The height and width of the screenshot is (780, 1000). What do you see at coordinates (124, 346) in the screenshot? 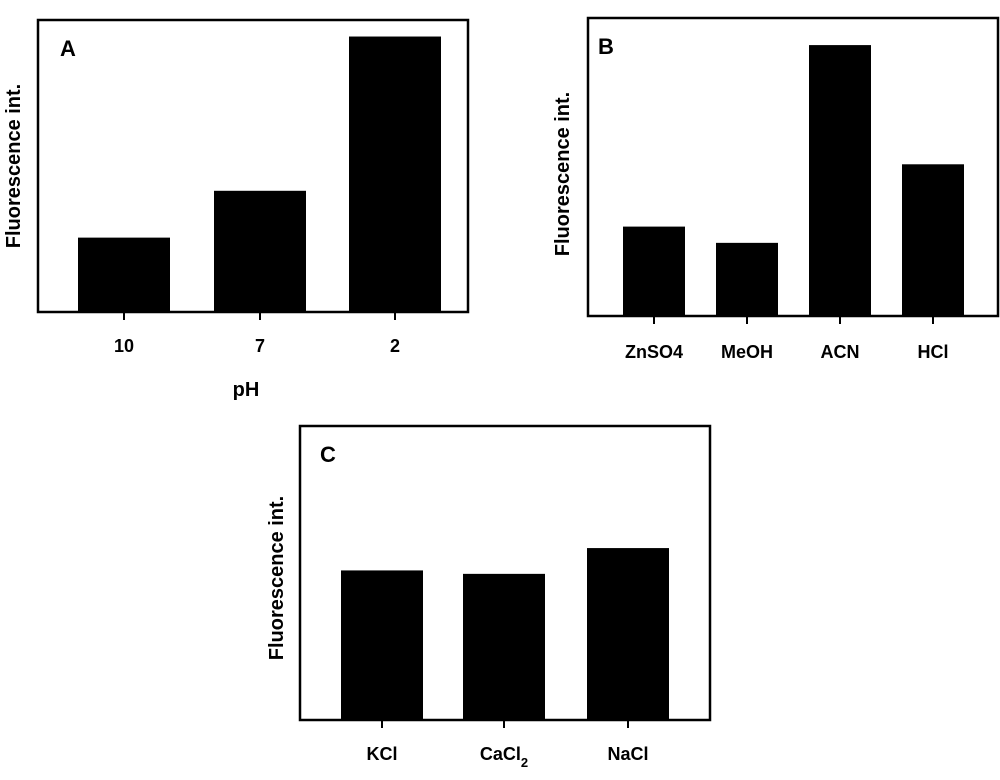
I see `panel-a-x-tick-label-1: 10` at bounding box center [124, 346].